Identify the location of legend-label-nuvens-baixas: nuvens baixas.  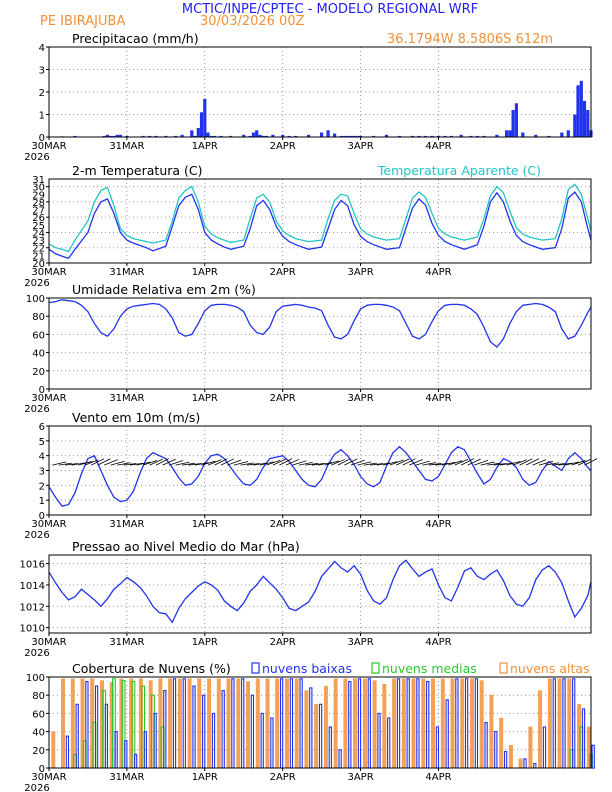
(307, 668).